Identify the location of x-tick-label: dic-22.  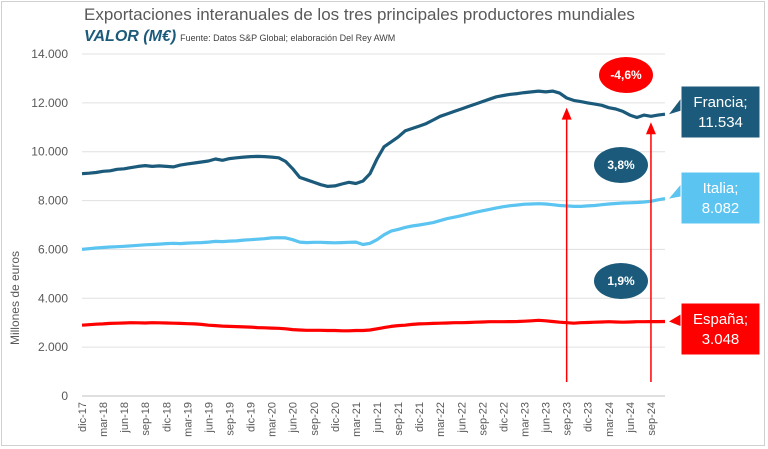
(504, 417).